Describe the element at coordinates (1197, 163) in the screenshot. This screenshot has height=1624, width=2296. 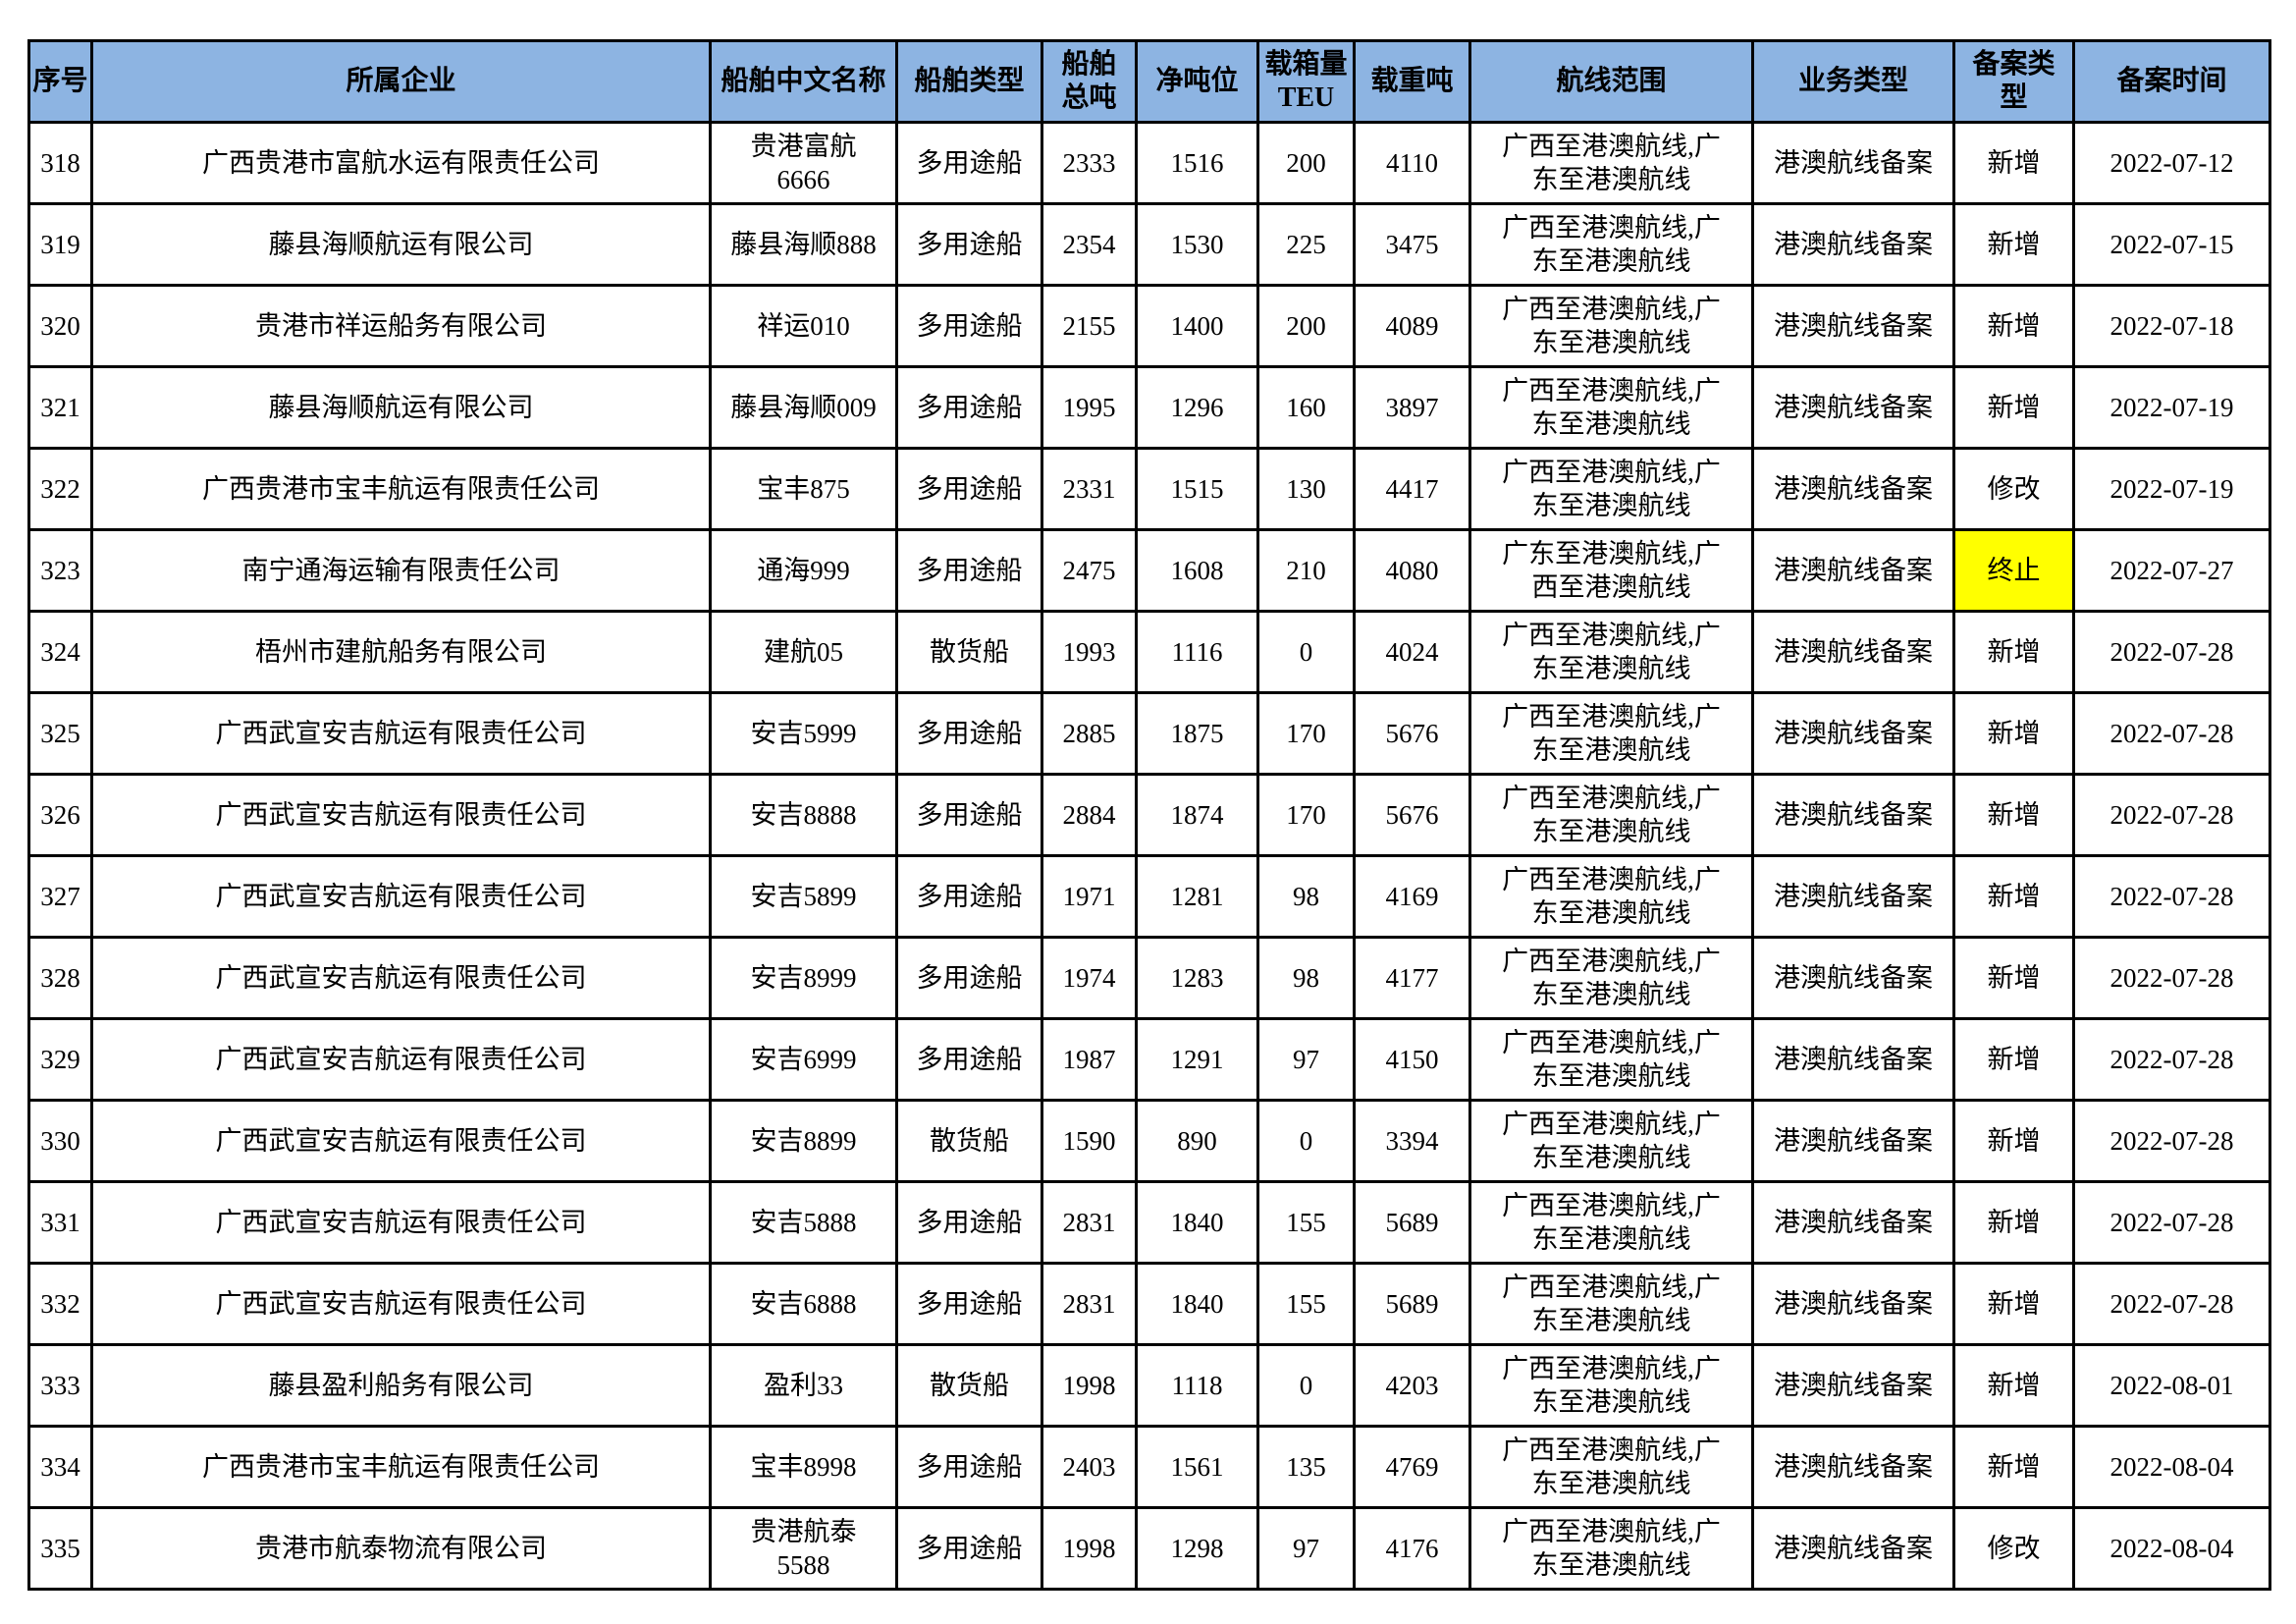
I see `cell-net_tonnage: 1516` at that location.